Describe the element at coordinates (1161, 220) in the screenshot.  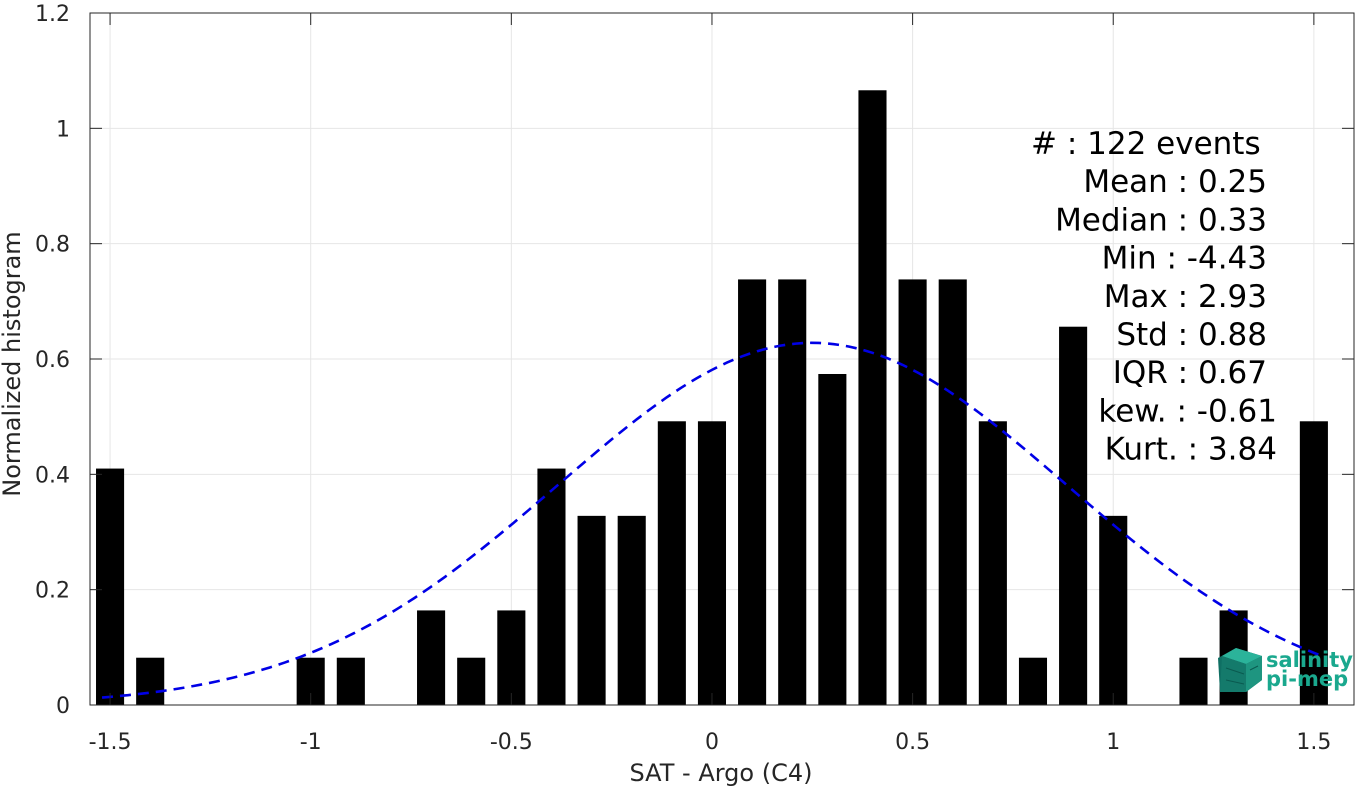
I see `stat-line: Median : 0.33` at that location.